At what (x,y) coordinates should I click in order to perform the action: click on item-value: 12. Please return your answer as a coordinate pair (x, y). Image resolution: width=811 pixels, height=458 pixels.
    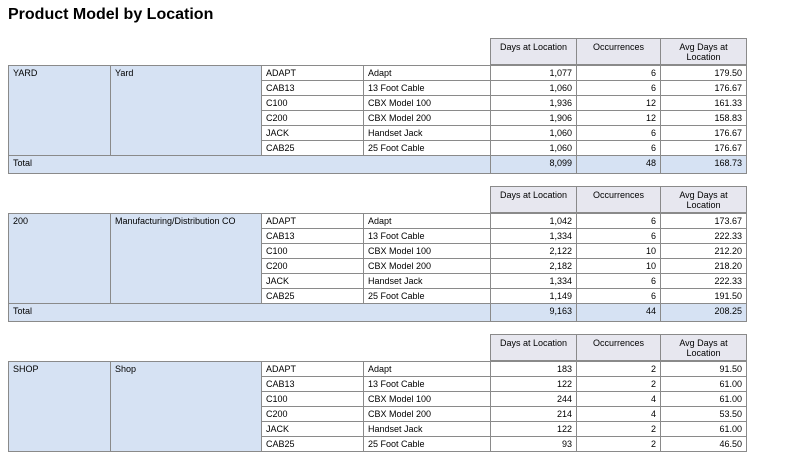
    Looking at the image, I should click on (618, 118).